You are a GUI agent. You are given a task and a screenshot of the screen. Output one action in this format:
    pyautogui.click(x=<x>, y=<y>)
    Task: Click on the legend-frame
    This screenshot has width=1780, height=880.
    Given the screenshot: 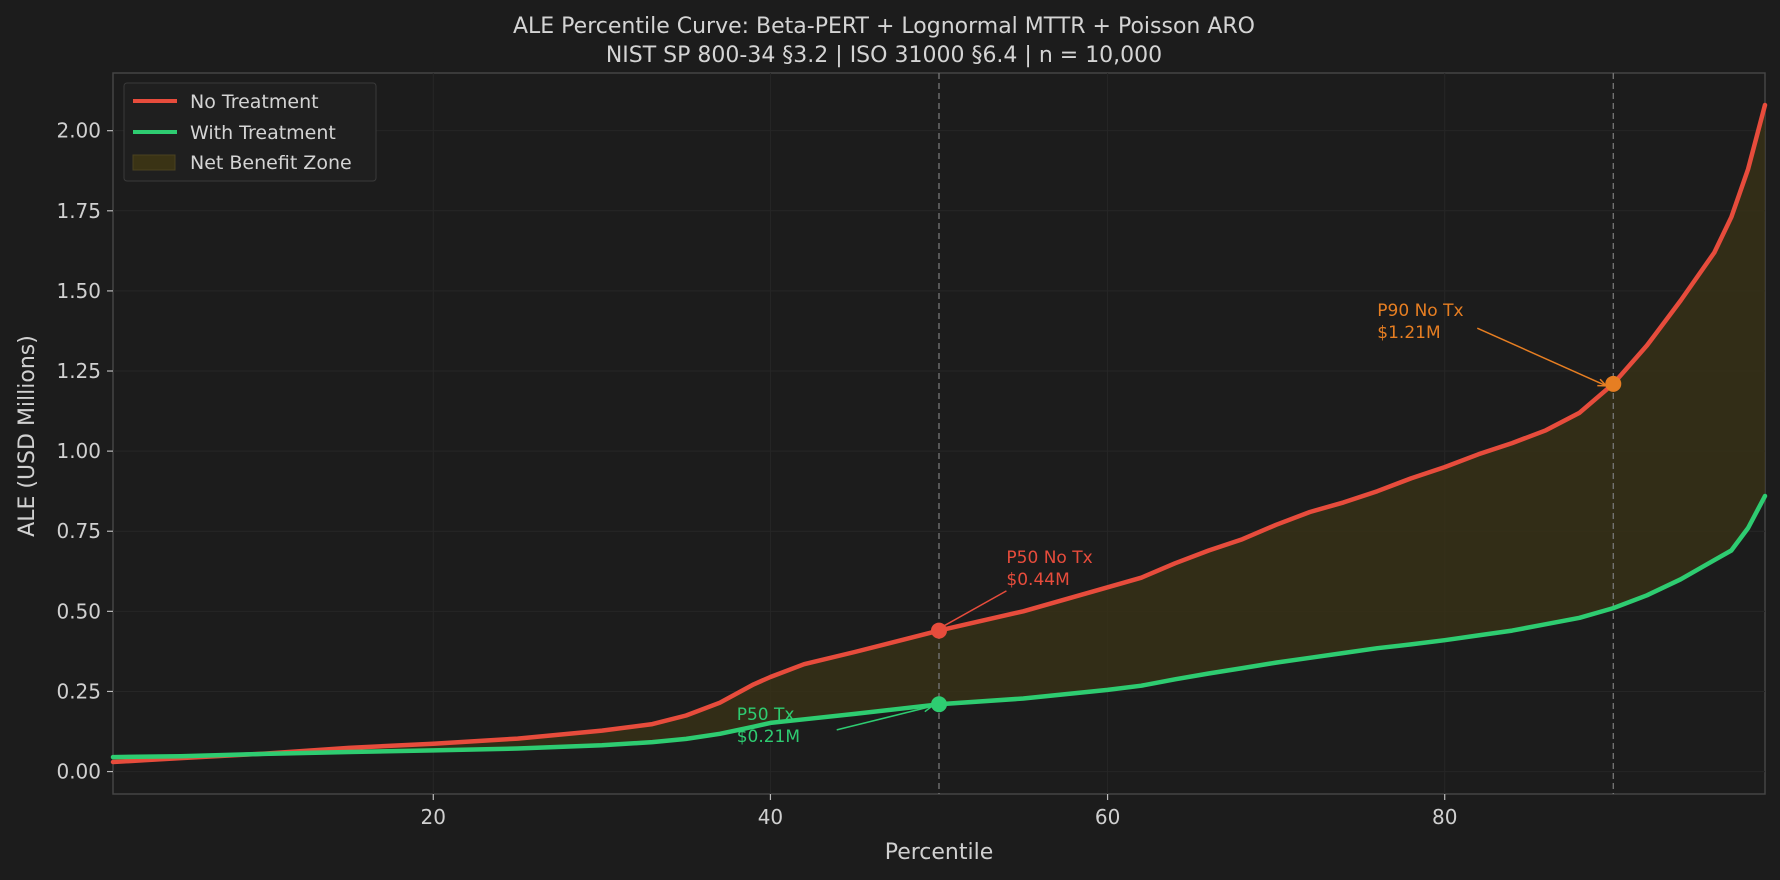 What is the action you would take?
    pyautogui.click(x=250, y=132)
    